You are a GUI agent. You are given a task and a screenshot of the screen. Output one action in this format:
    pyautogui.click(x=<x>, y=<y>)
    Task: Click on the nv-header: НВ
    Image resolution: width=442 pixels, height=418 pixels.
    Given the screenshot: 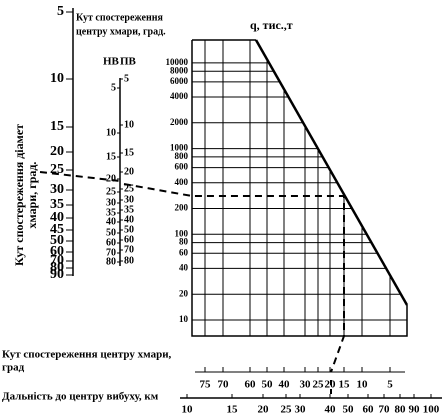 What is the action you would take?
    pyautogui.click(x=111, y=62)
    